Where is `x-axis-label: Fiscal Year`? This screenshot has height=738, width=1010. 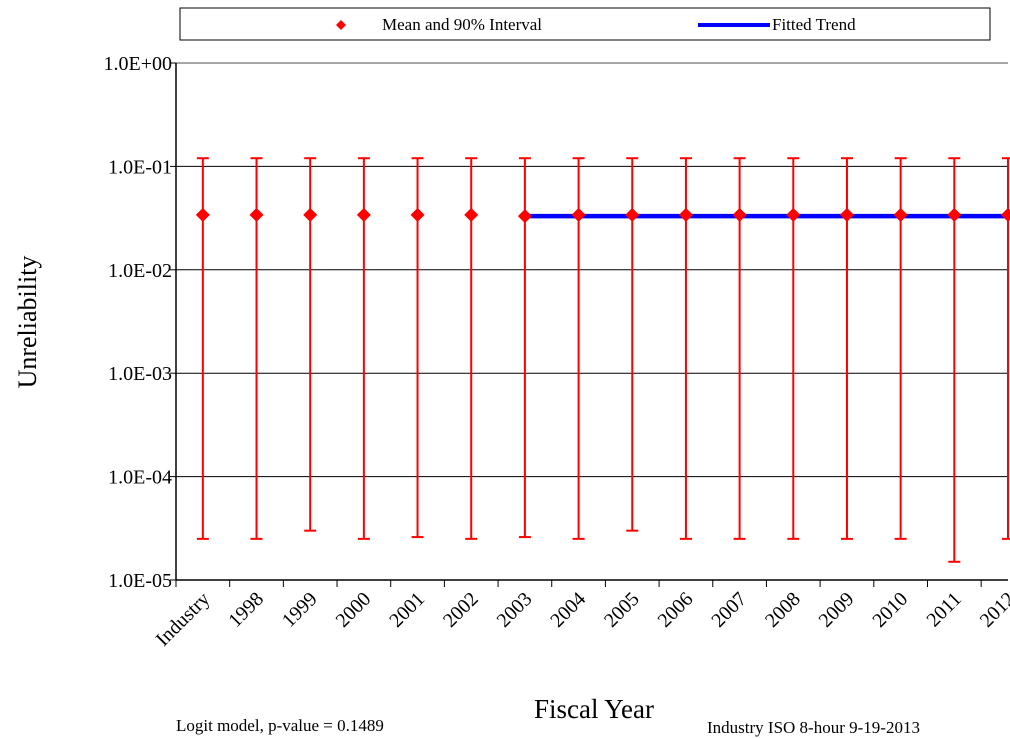
x-axis-label: Fiscal Year is located at coordinates (594, 709).